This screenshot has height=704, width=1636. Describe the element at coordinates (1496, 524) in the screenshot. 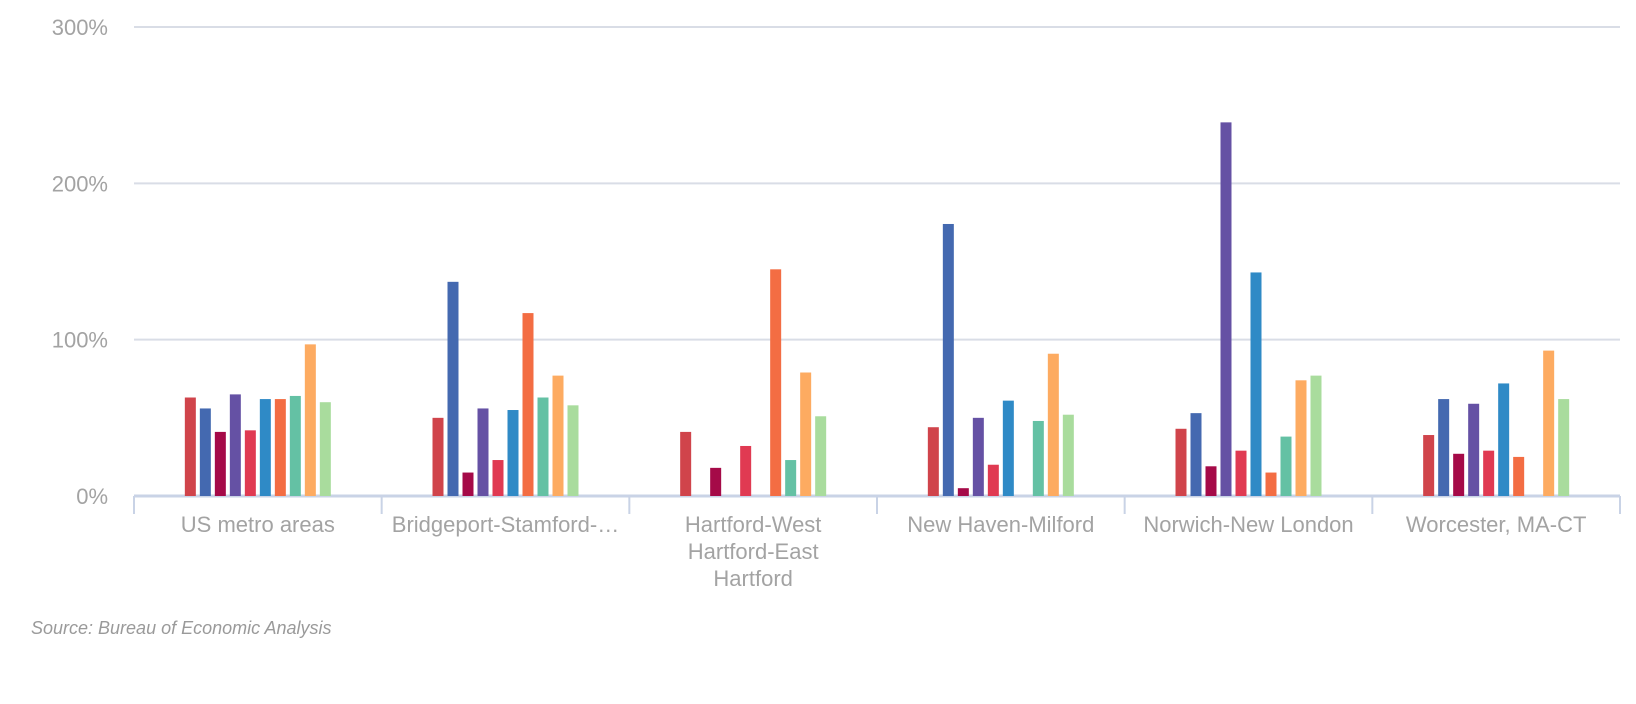

I see `x-category-label: Worcester, MA-CT` at that location.